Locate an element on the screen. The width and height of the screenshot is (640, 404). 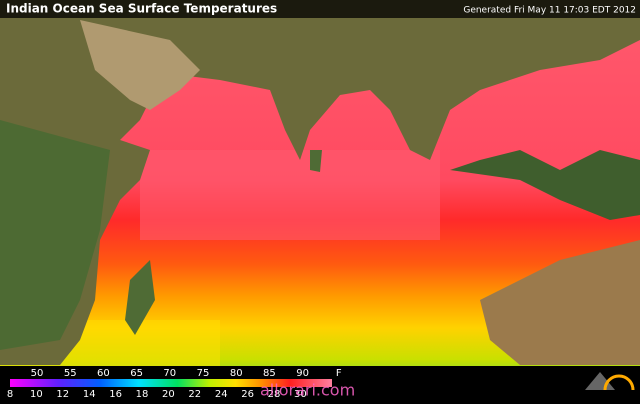
header-bar is located at coordinates (320, 9).